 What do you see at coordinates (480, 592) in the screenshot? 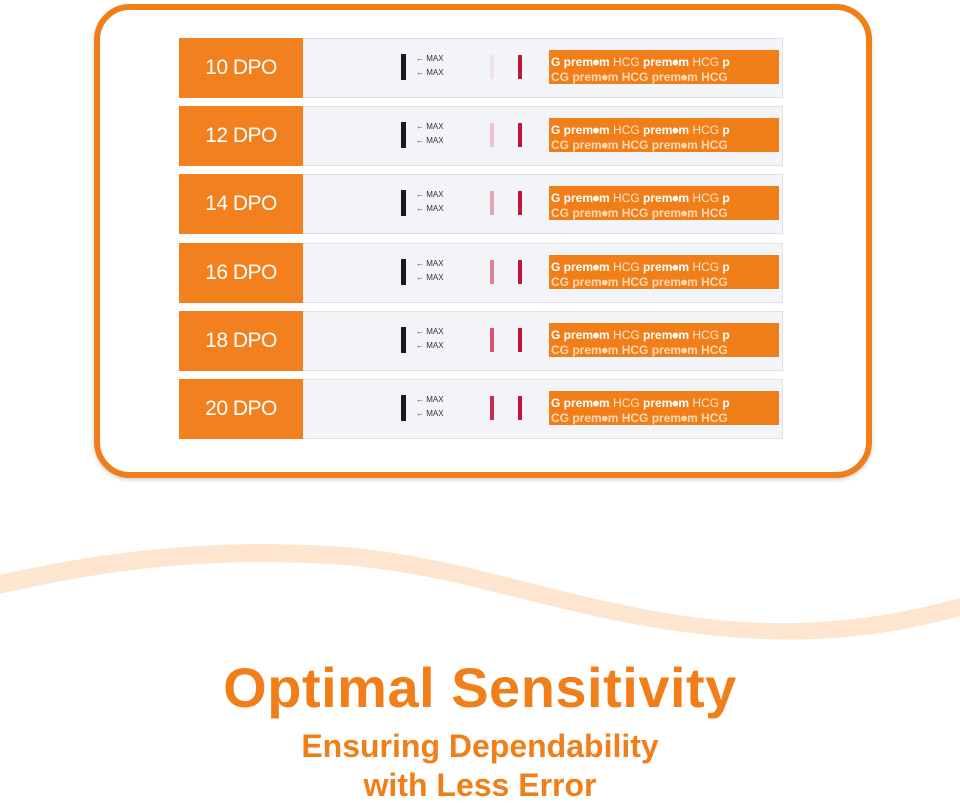
I see `decorative-wave` at bounding box center [480, 592].